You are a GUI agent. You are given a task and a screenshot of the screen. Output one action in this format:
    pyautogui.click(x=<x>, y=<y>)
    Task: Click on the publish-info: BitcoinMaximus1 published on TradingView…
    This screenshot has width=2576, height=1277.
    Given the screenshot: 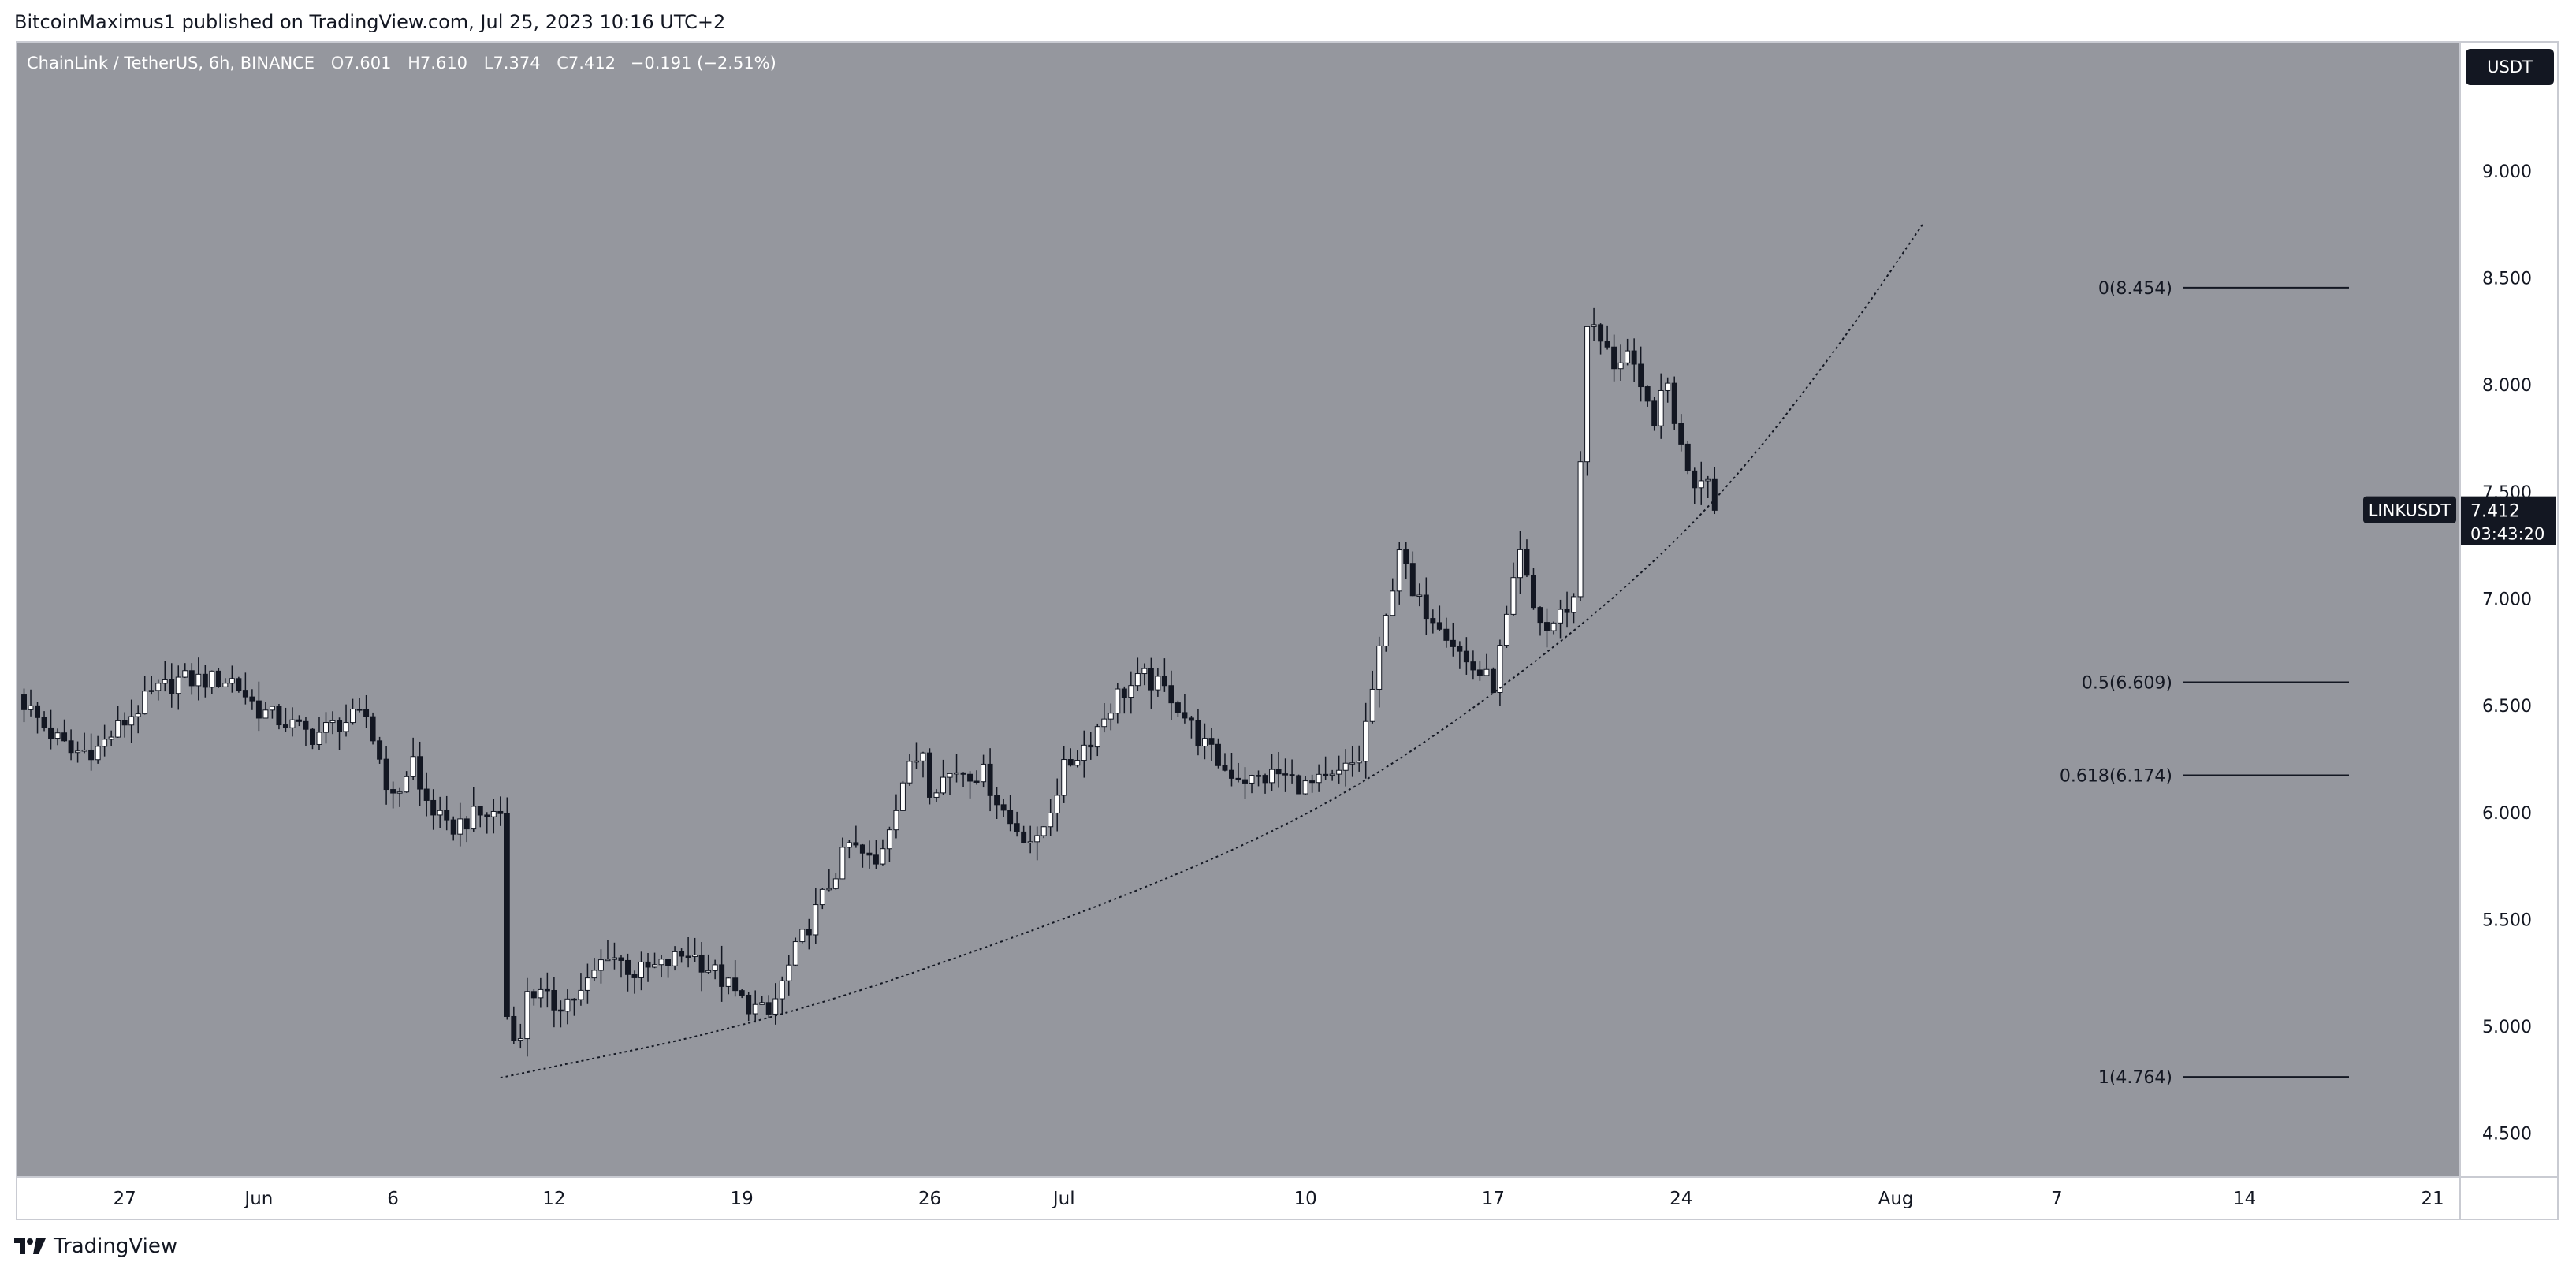 What is the action you would take?
    pyautogui.click(x=370, y=22)
    